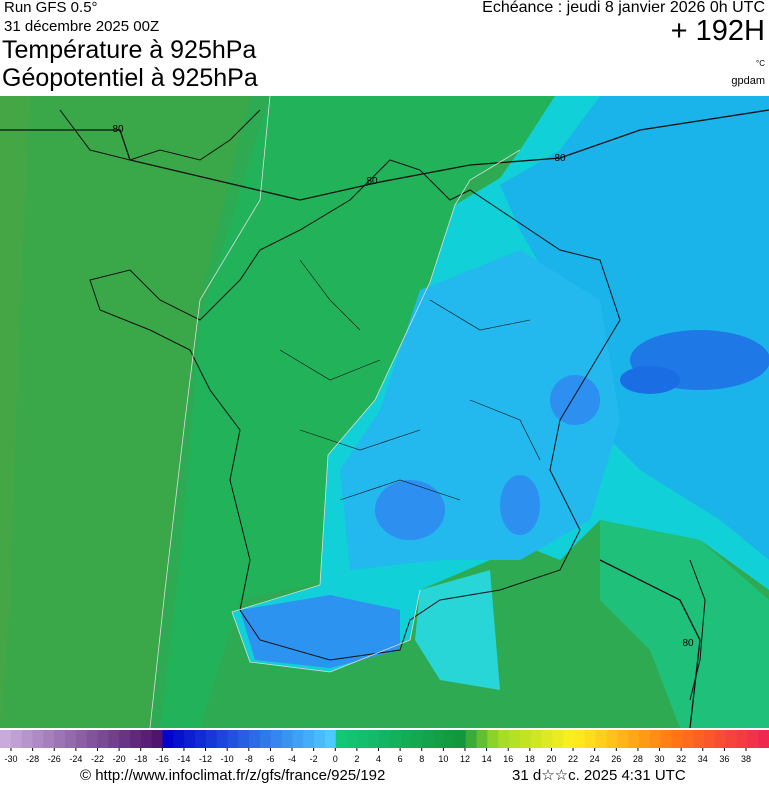 The height and width of the screenshot is (786, 769). I want to click on field-atlantic, so click(15, 412).